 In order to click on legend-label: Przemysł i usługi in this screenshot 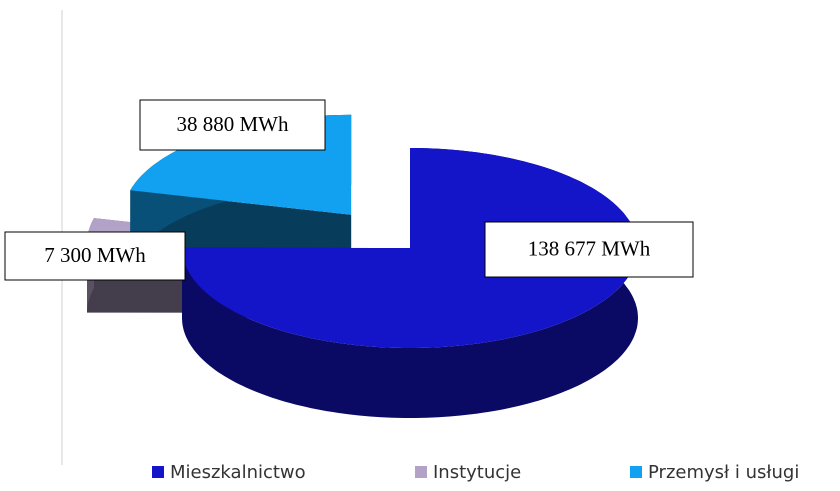, I will do `click(723, 472)`.